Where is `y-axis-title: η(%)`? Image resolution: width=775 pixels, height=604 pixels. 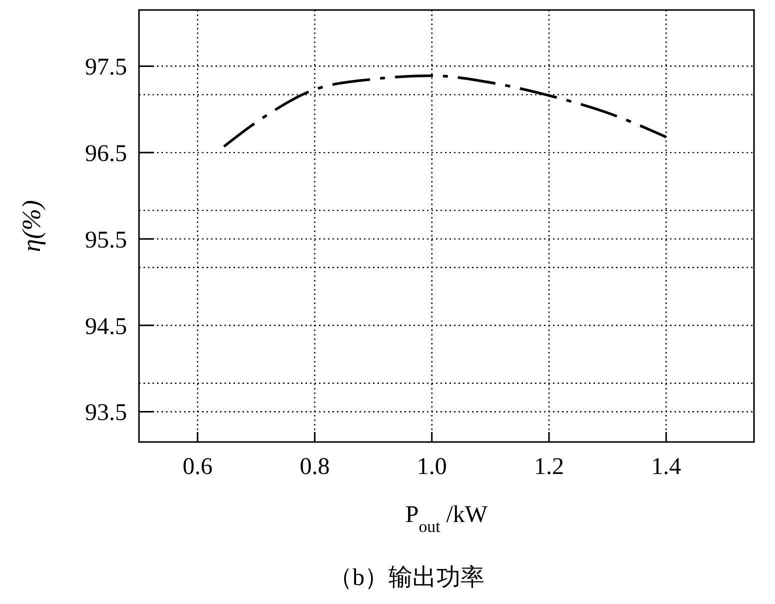
y-axis-title: η(%) is located at coordinates (31, 226).